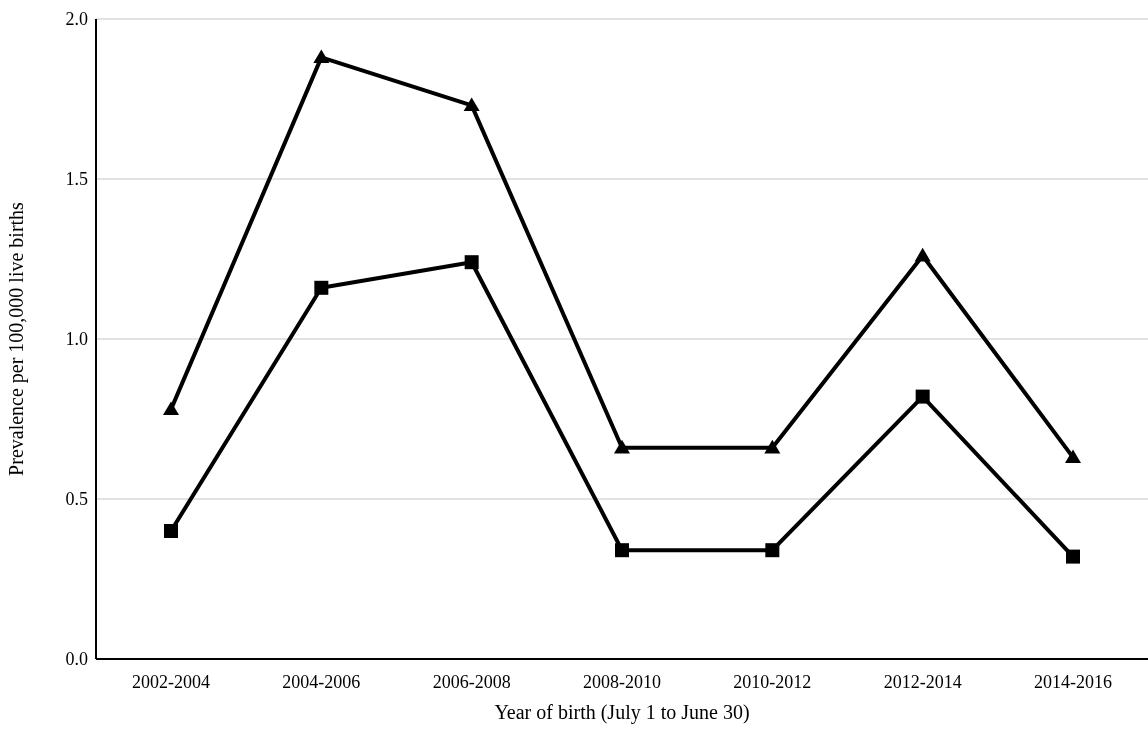  I want to click on x-tick-label: 2014-2016, so click(1073, 681).